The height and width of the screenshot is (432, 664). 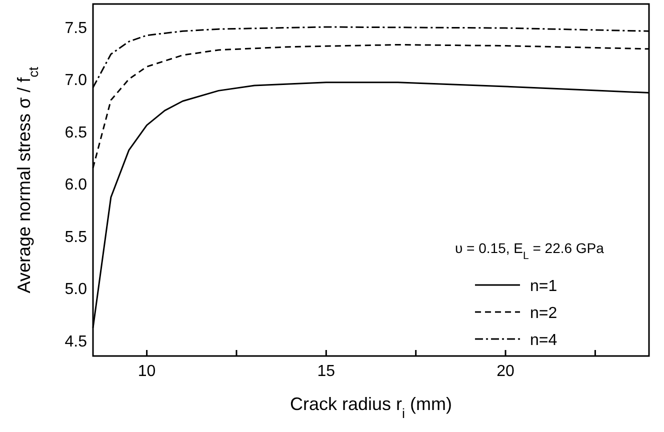 What do you see at coordinates (529, 251) in the screenshot?
I see `annotation: υ = 0.15, E$_{L}$ = 22.6 GPa` at bounding box center [529, 251].